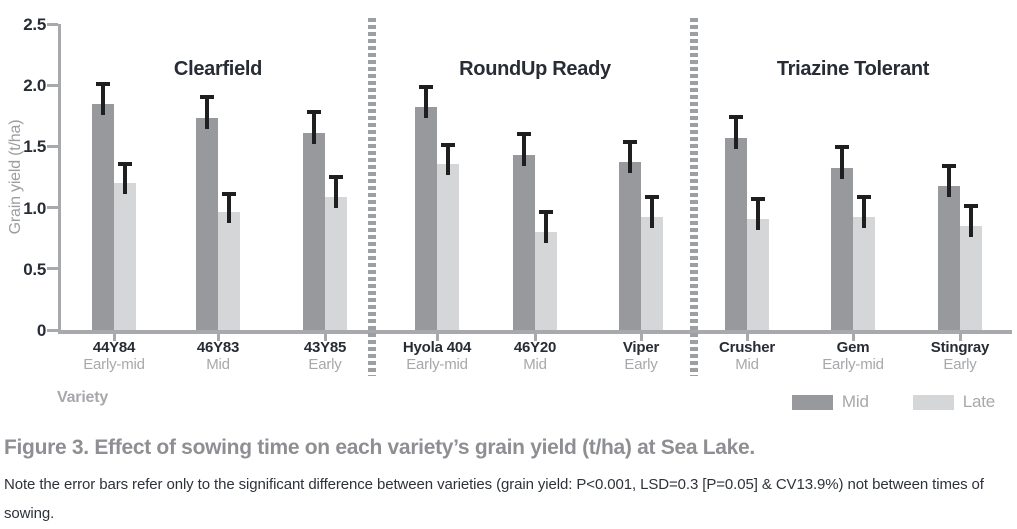  I want to click on bar-mid-43Y85, so click(314, 231).